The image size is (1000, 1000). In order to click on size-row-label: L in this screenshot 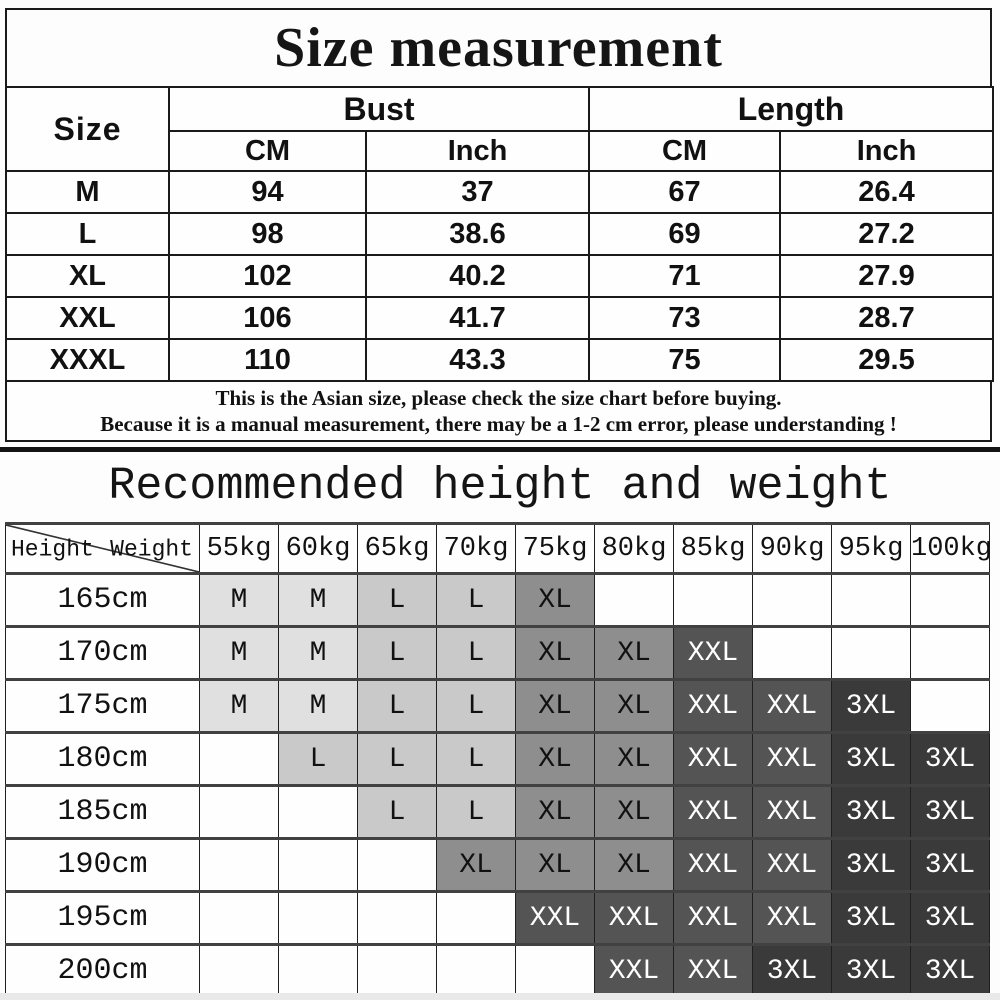, I will do `click(87, 234)`.